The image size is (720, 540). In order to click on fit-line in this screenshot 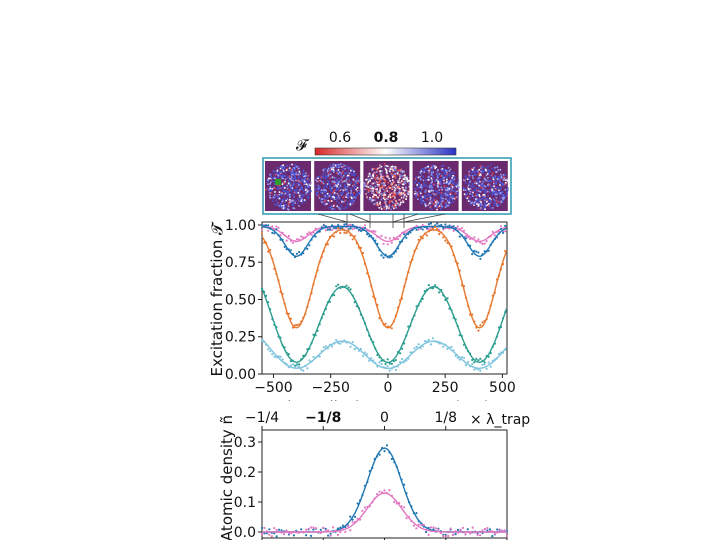, I will do `click(384, 241)`.